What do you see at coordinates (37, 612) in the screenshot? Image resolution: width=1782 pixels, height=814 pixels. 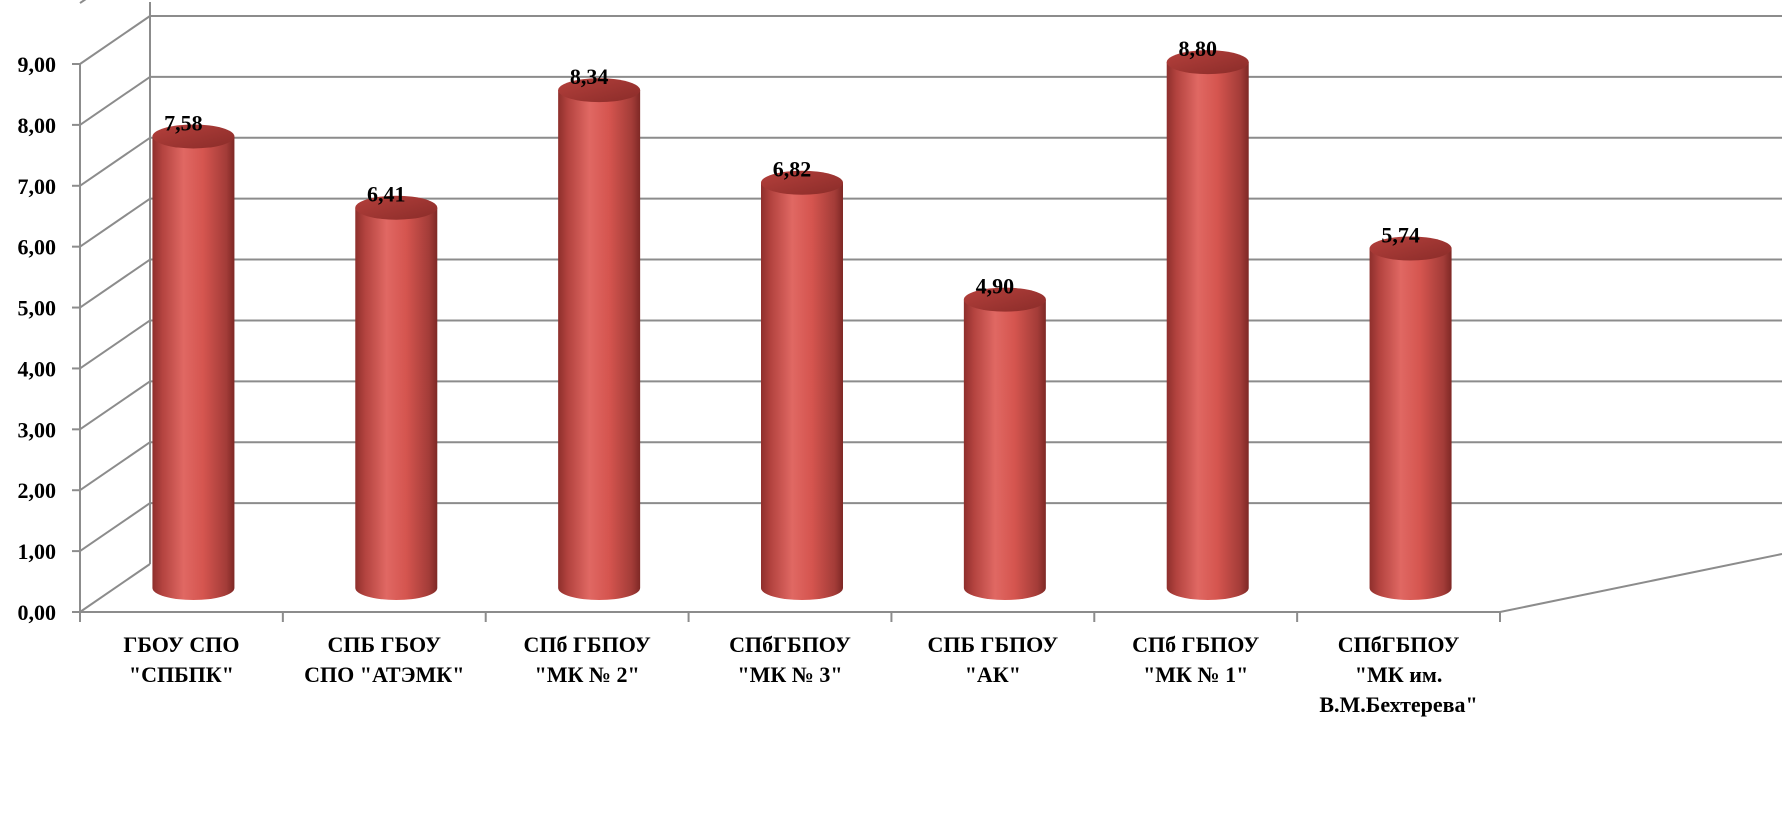 I see `y-tick-label: 0,00` at bounding box center [37, 612].